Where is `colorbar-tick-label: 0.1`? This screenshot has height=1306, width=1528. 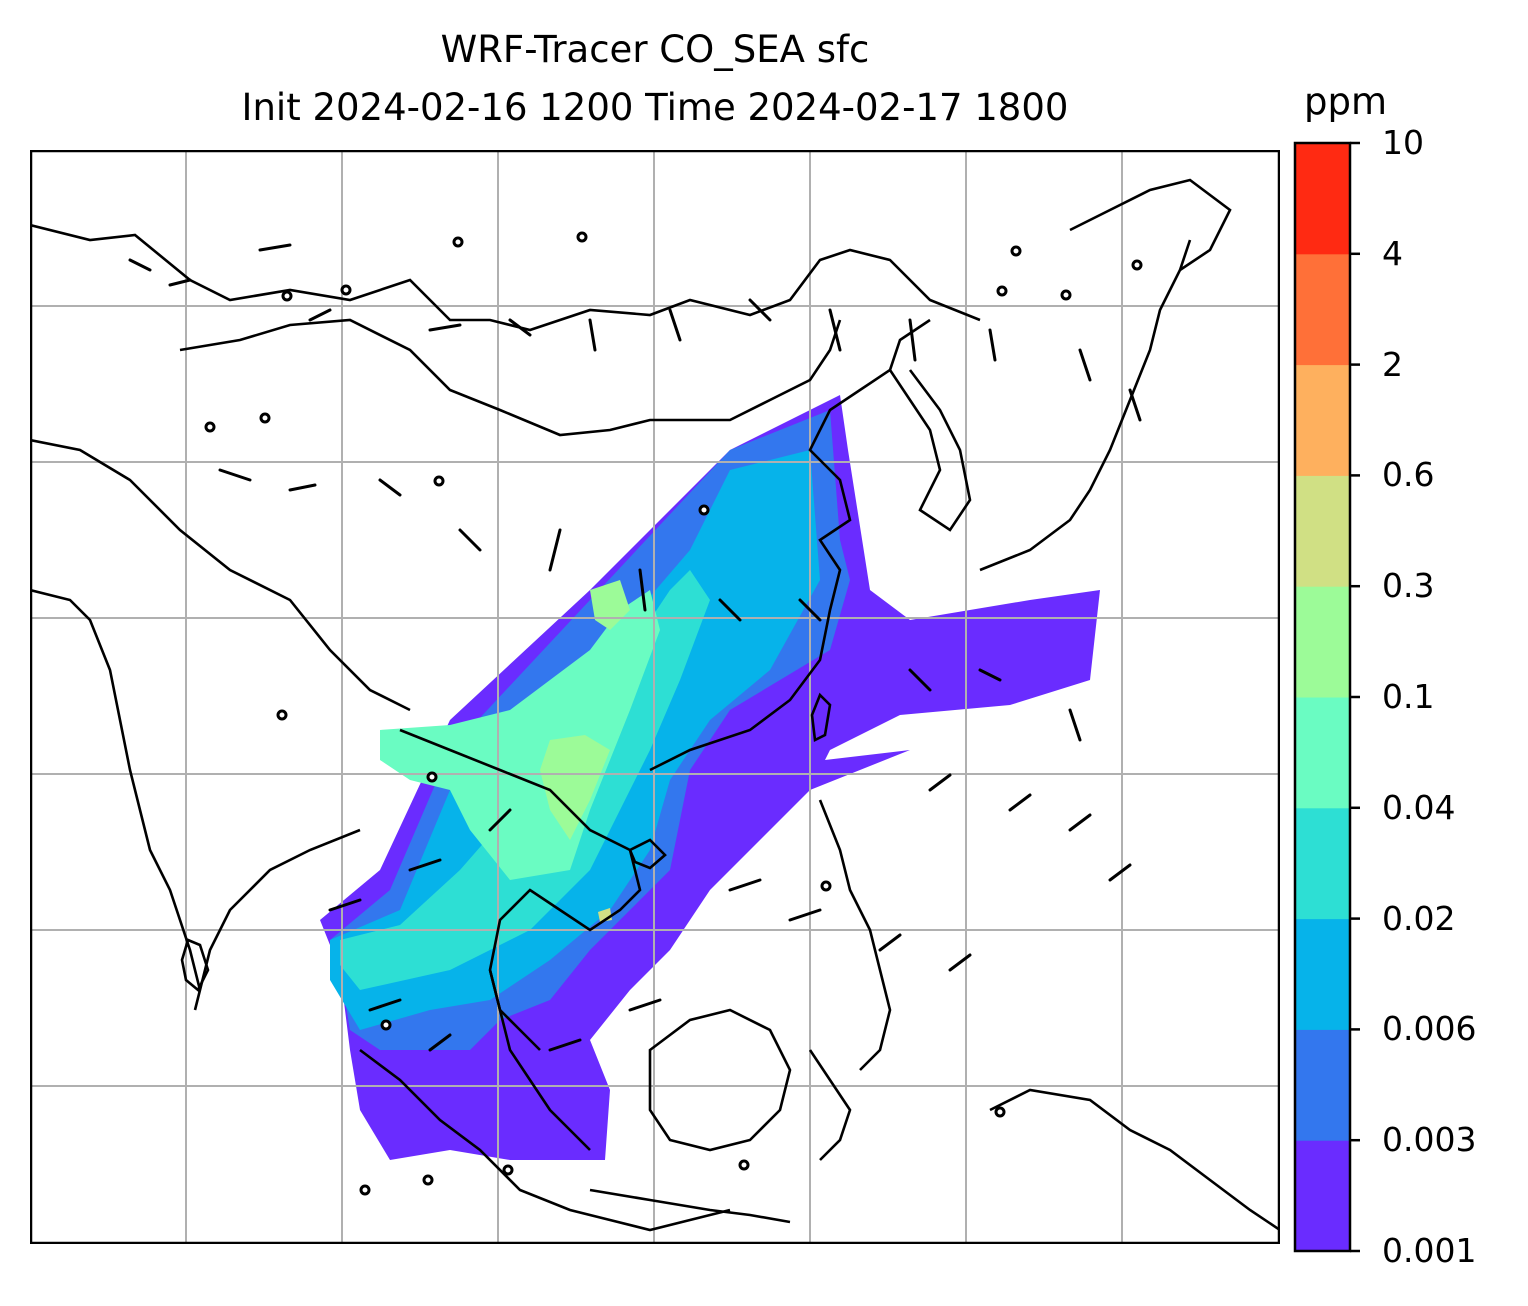
colorbar-tick-label: 0.1 is located at coordinates (1408, 696).